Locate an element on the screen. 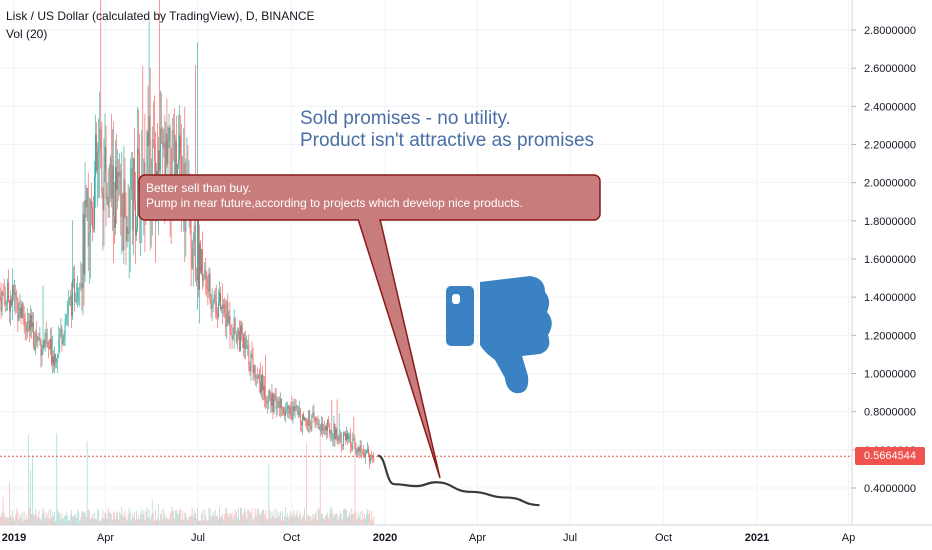  x-tick-label: 2020 is located at coordinates (385, 538).